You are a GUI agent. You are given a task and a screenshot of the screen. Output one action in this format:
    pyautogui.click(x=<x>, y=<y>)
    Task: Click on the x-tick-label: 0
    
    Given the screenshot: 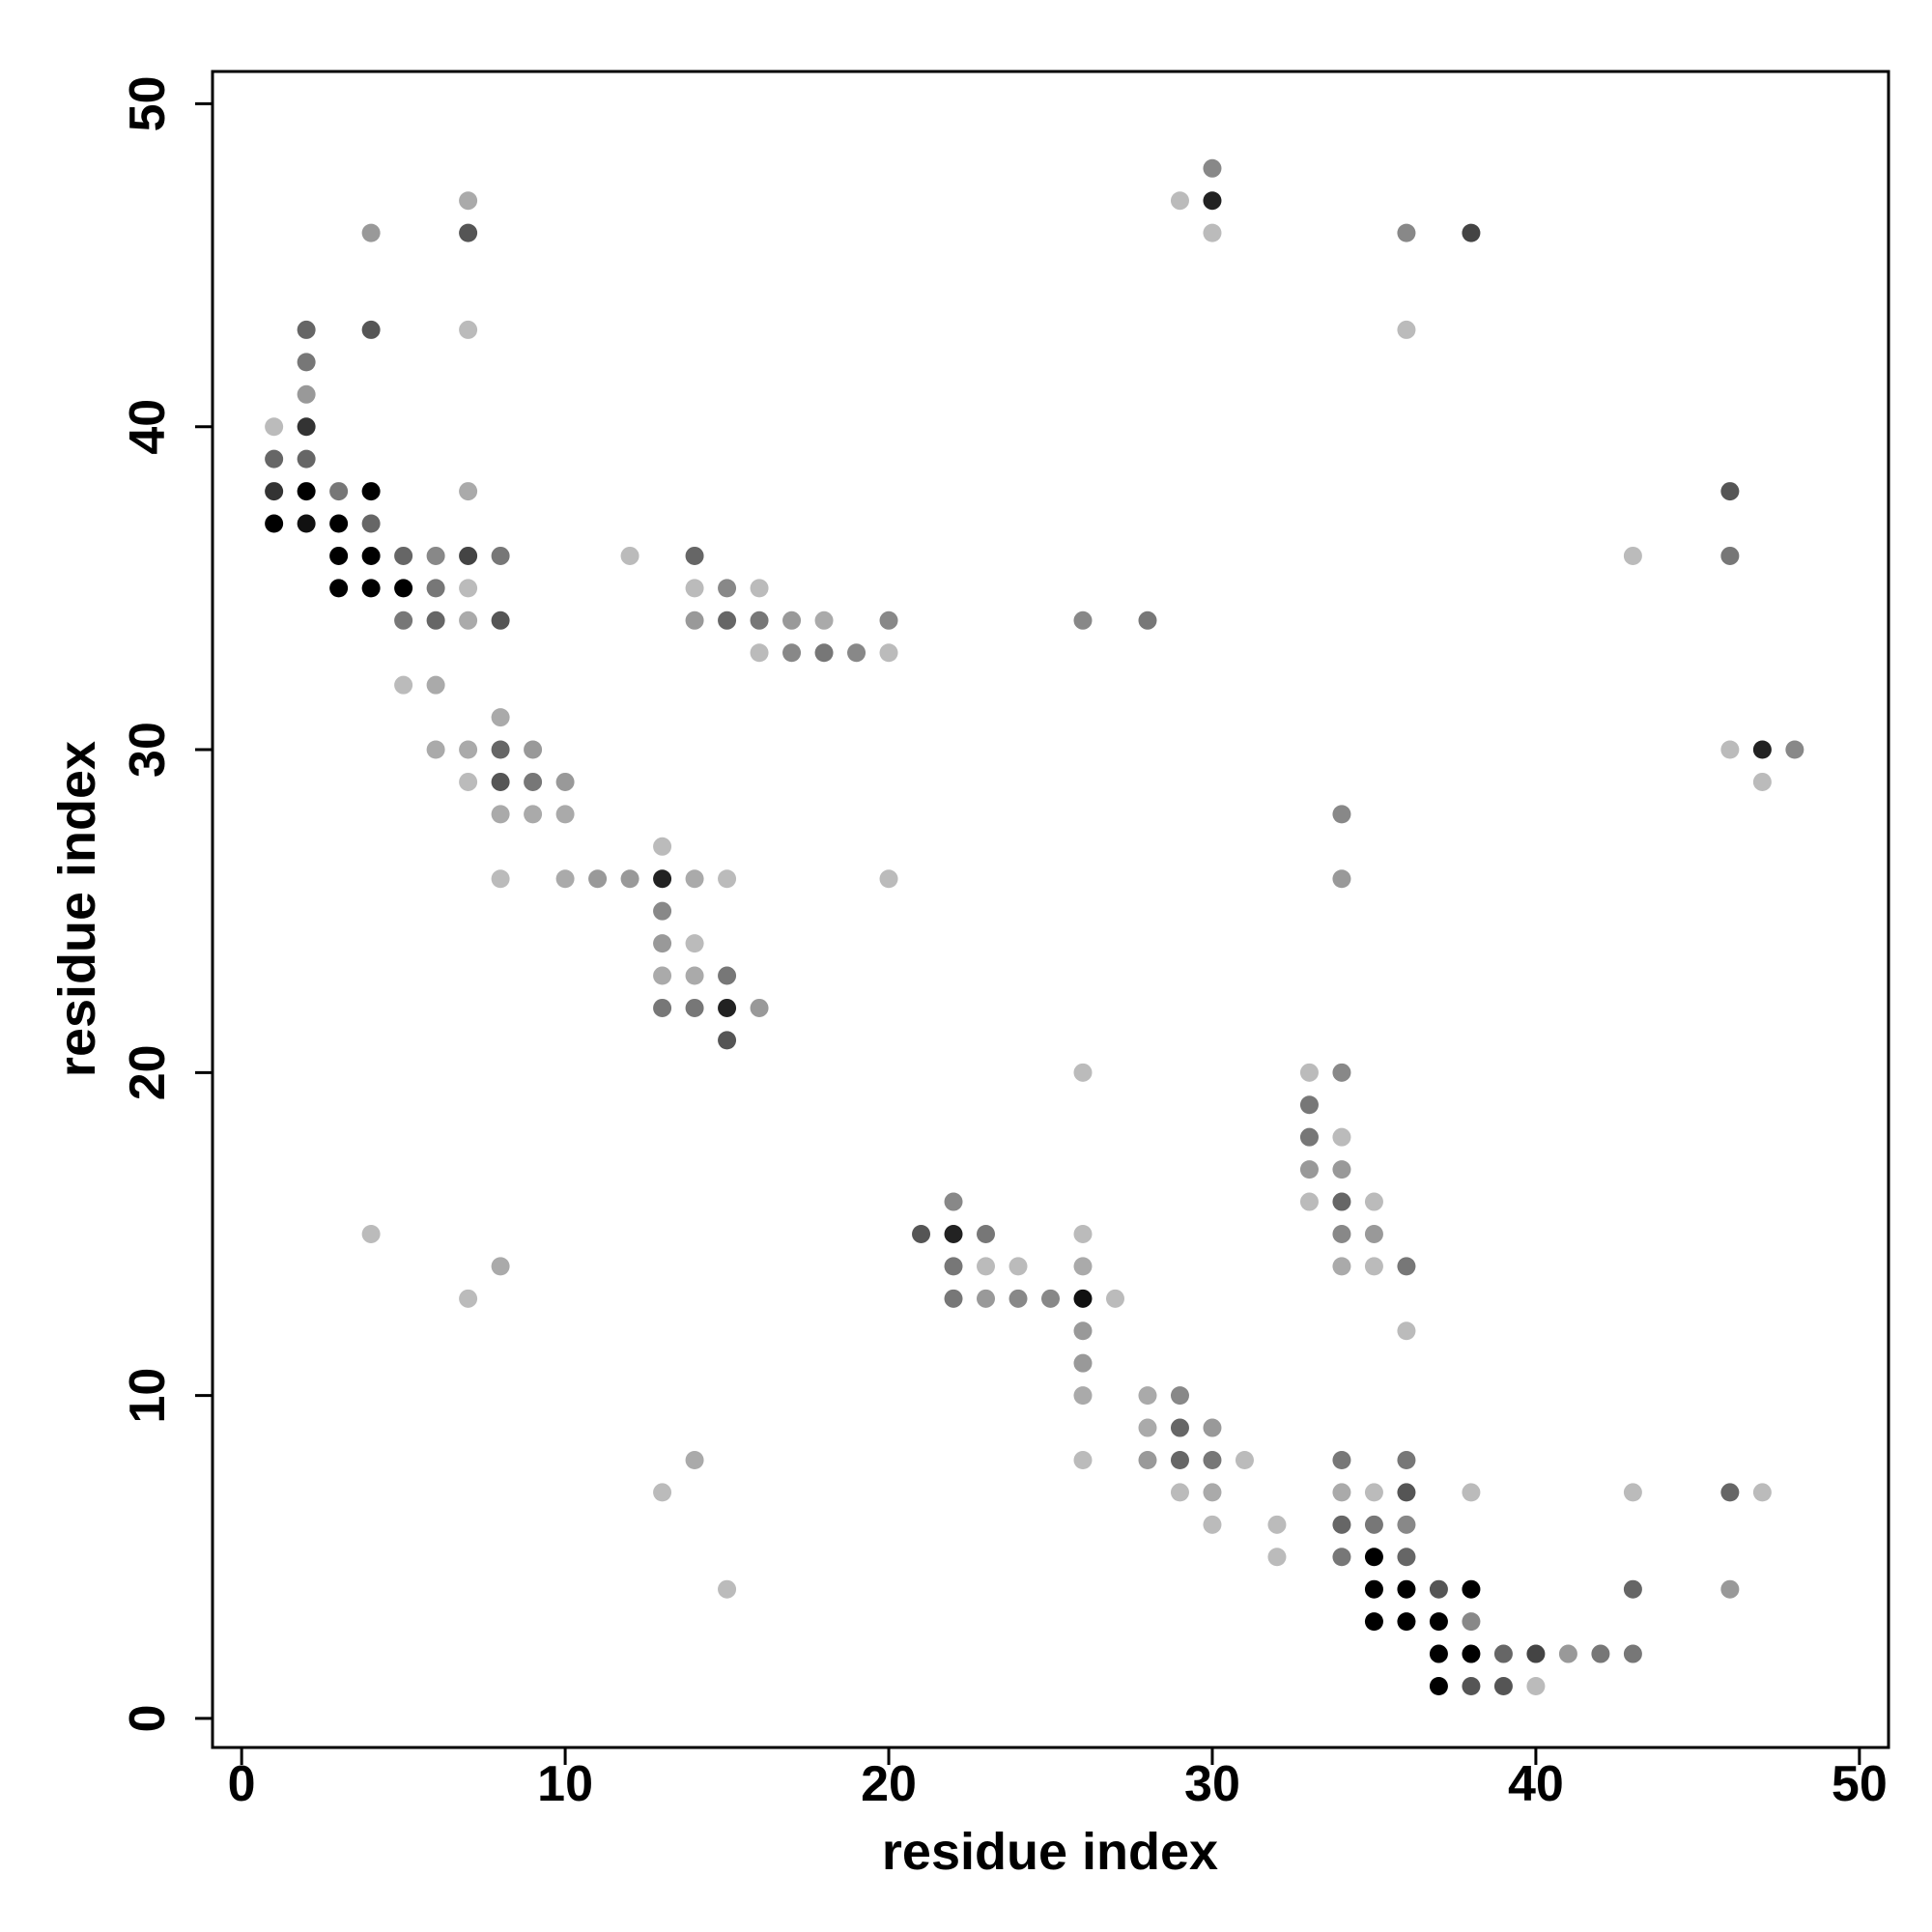 What is the action you would take?
    pyautogui.click(x=242, y=1784)
    